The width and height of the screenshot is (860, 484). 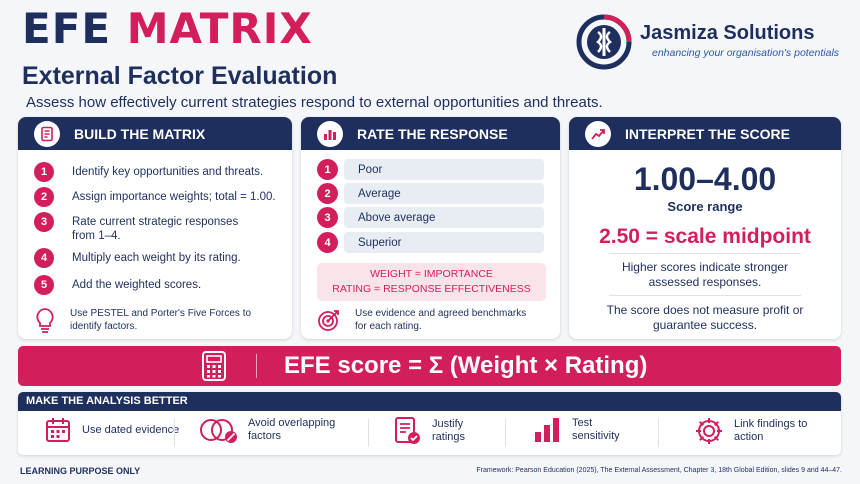 I want to click on rating-label: Above average, so click(x=444, y=217).